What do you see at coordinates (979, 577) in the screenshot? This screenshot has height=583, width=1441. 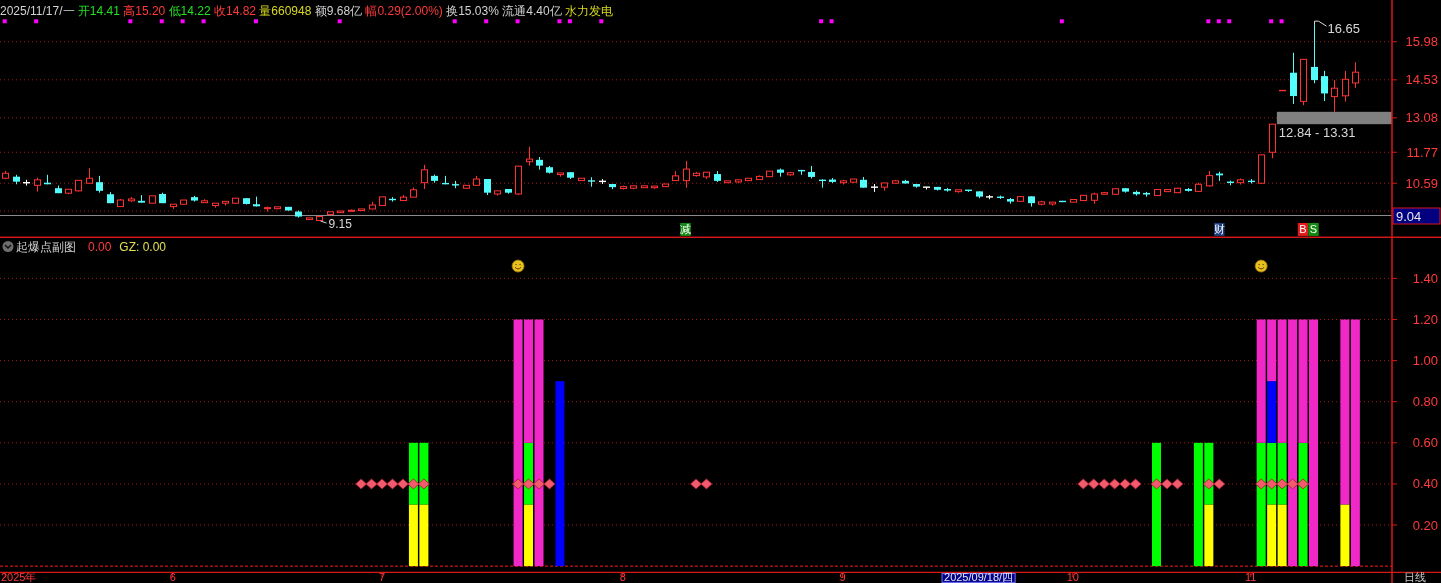 I see `x-tick-label: 2025/09/18/四` at bounding box center [979, 577].